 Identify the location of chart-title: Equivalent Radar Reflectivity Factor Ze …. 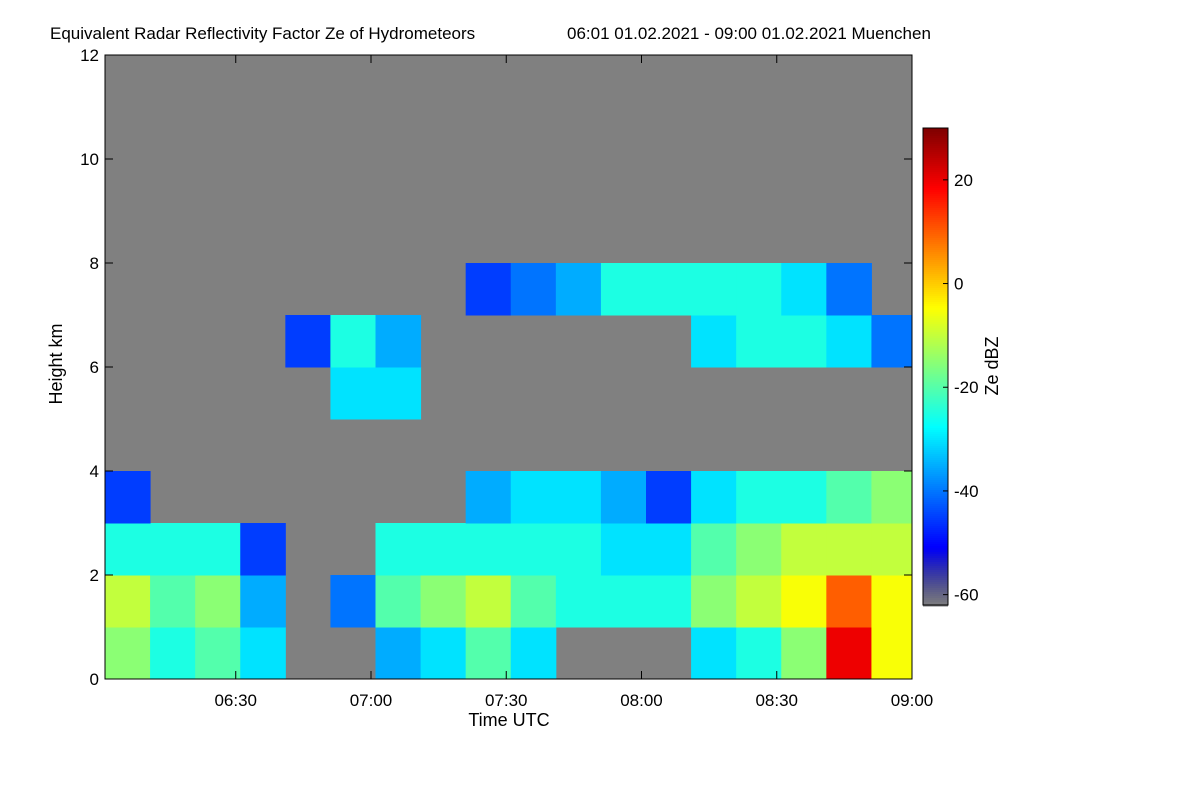
(262, 33).